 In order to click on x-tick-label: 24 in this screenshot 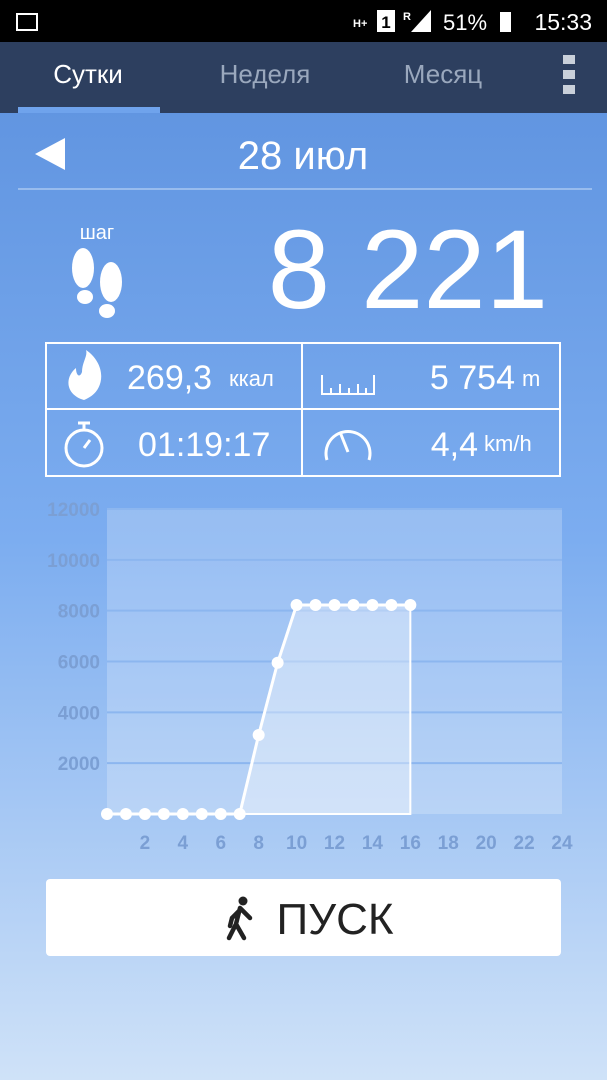, I will do `click(562, 843)`.